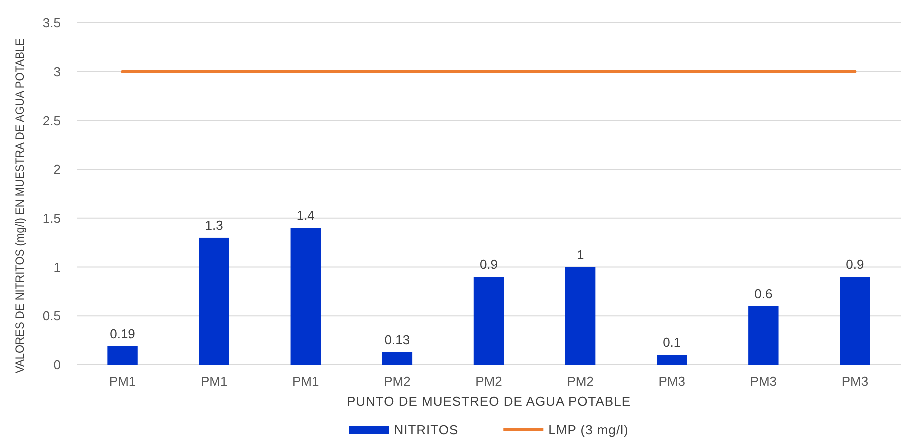  Describe the element at coordinates (57, 170) in the screenshot. I see `y-tick-label: 2` at that location.